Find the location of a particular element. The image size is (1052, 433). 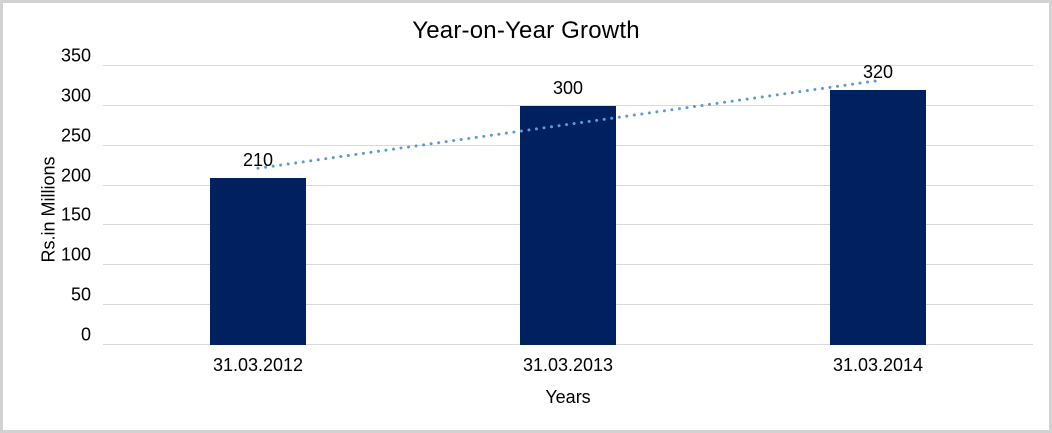

x-tick-label: 31.03.2012 is located at coordinates (258, 365).